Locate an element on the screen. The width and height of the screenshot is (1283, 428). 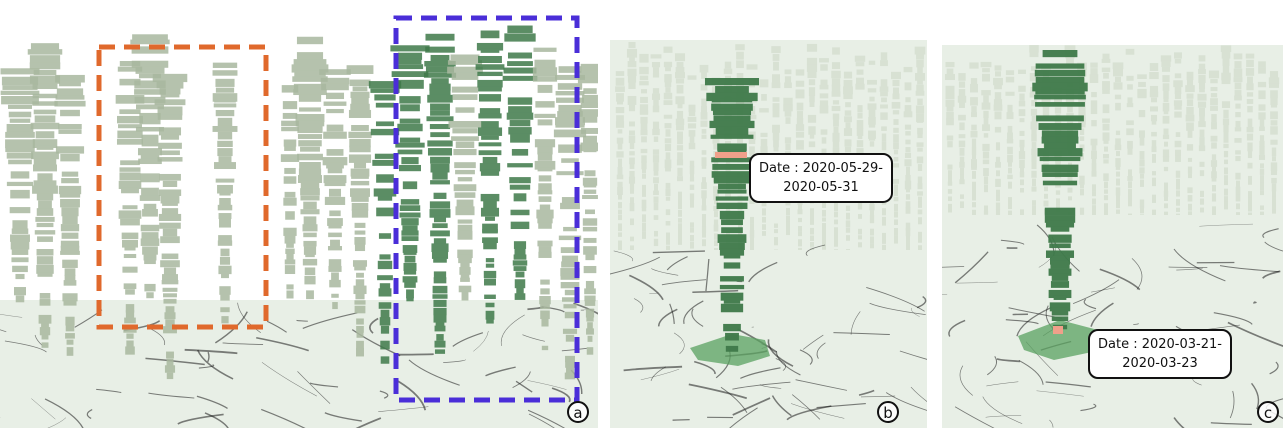
tooltip-b-line1: Date : 2020-05-29- is located at coordinates (821, 168).